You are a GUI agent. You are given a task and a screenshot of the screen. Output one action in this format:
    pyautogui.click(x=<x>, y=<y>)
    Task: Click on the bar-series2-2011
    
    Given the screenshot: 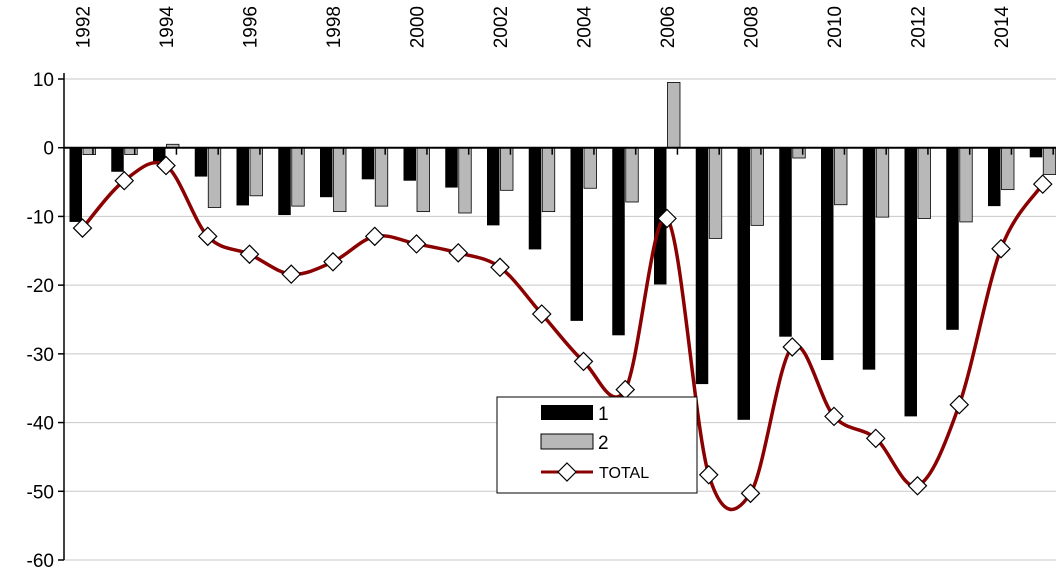 What is the action you would take?
    pyautogui.click(x=882, y=182)
    